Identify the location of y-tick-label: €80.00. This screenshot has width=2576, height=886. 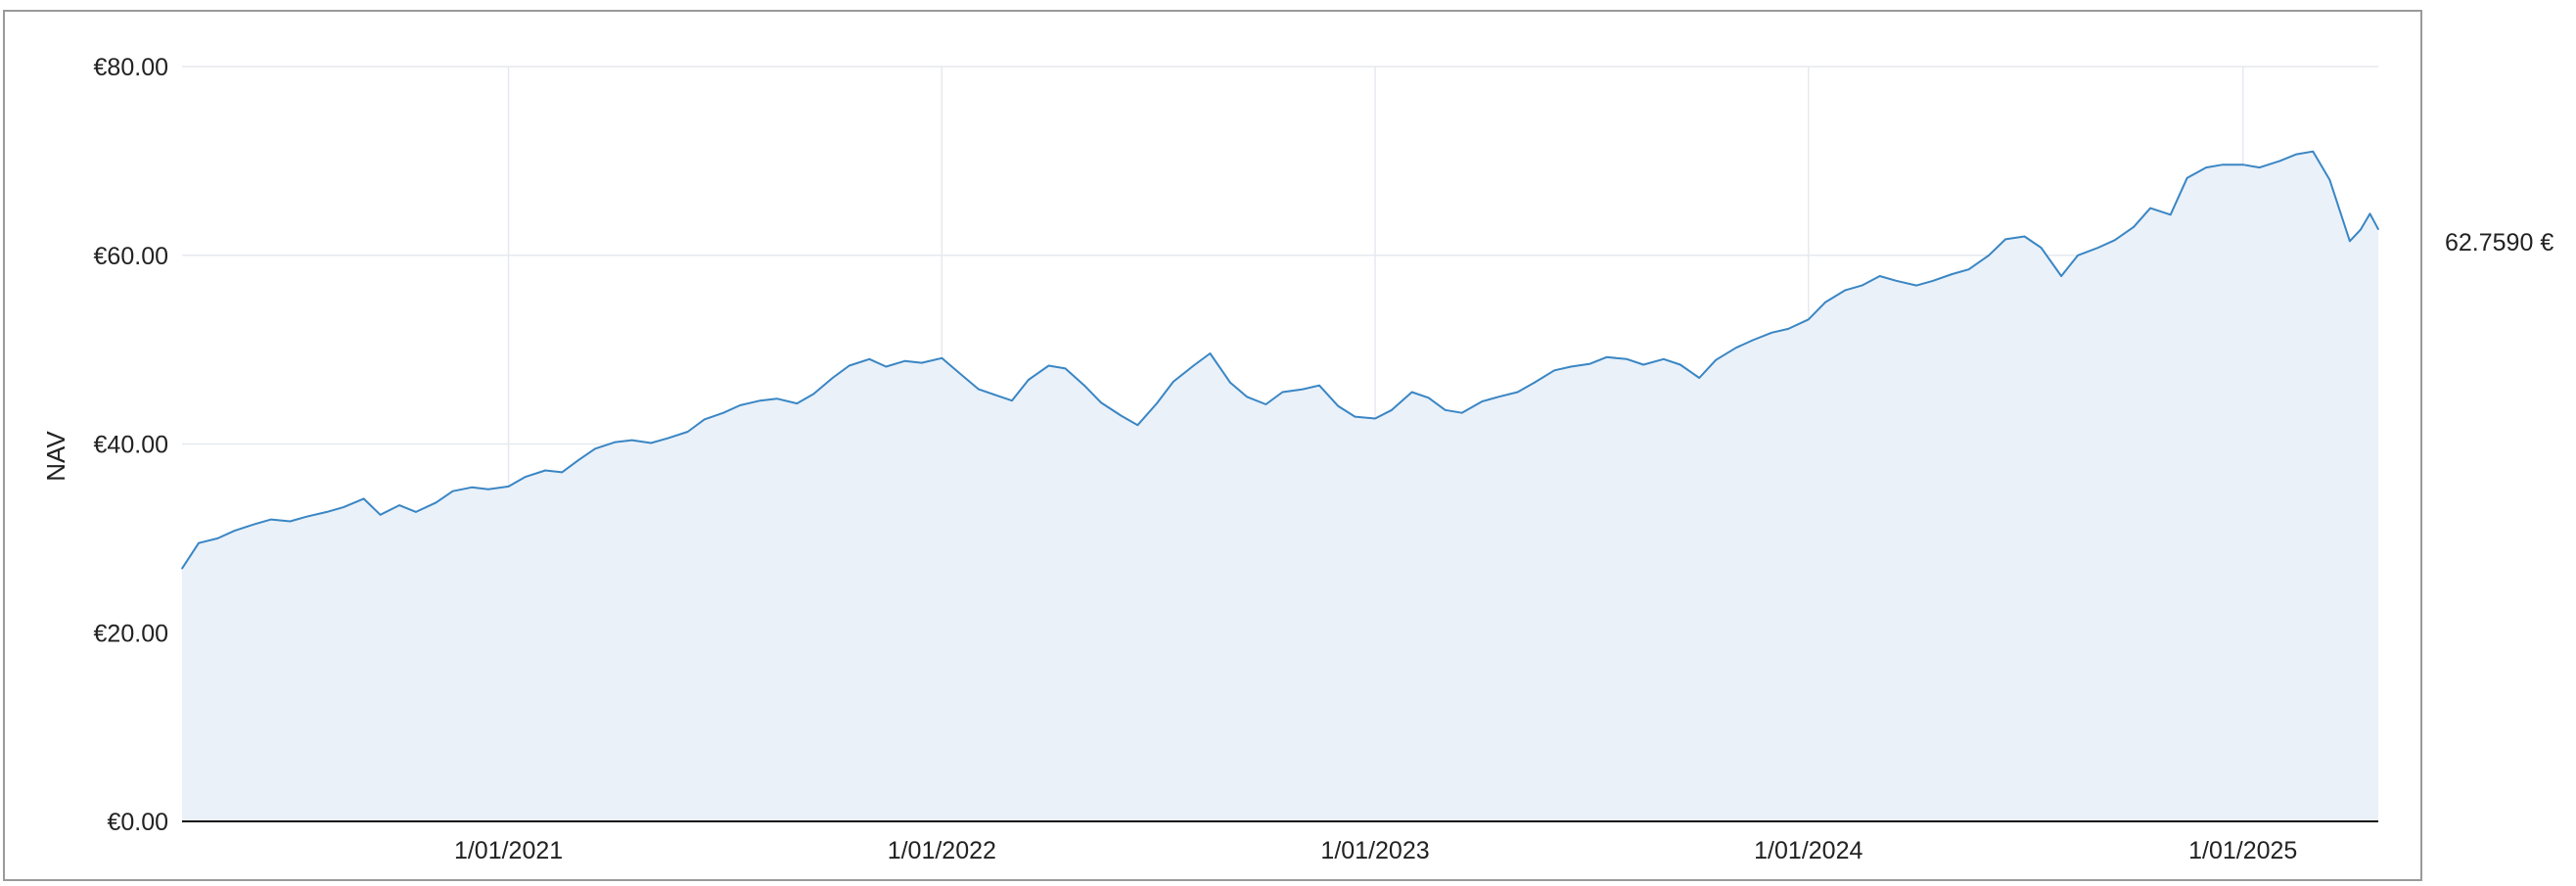
(131, 67).